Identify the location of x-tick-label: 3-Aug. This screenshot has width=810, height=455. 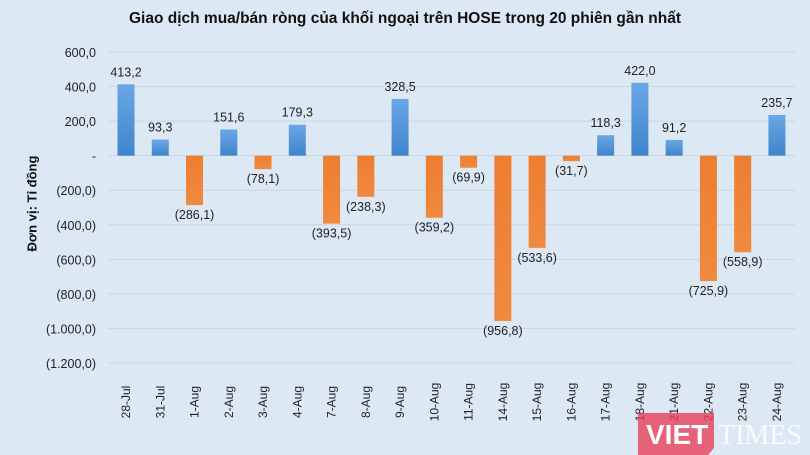
(263, 402).